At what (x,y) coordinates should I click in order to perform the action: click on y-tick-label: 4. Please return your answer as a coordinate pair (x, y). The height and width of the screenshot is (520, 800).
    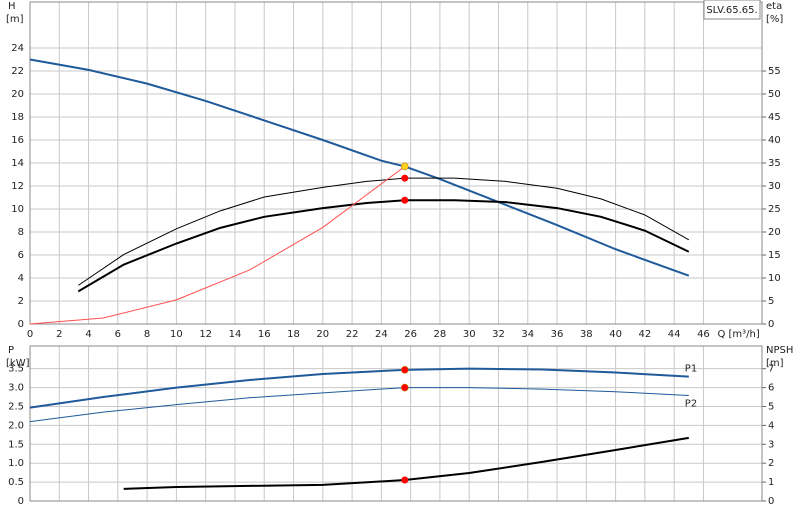
    Looking at the image, I should click on (21, 278).